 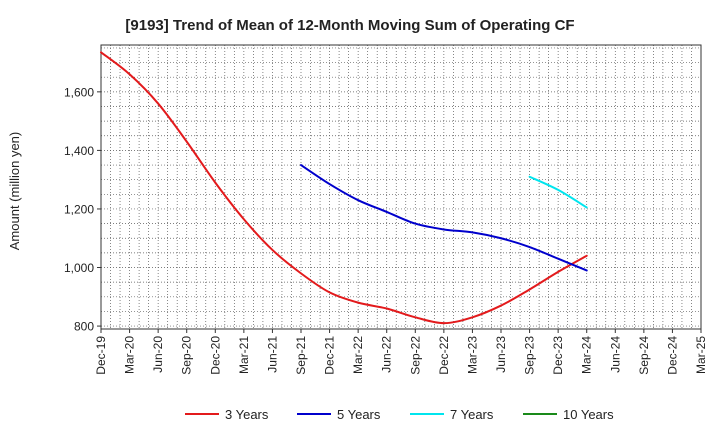 What do you see at coordinates (399, 414) in the screenshot?
I see `legend: 3 Years 5 Years 7 Years 10 Years` at bounding box center [399, 414].